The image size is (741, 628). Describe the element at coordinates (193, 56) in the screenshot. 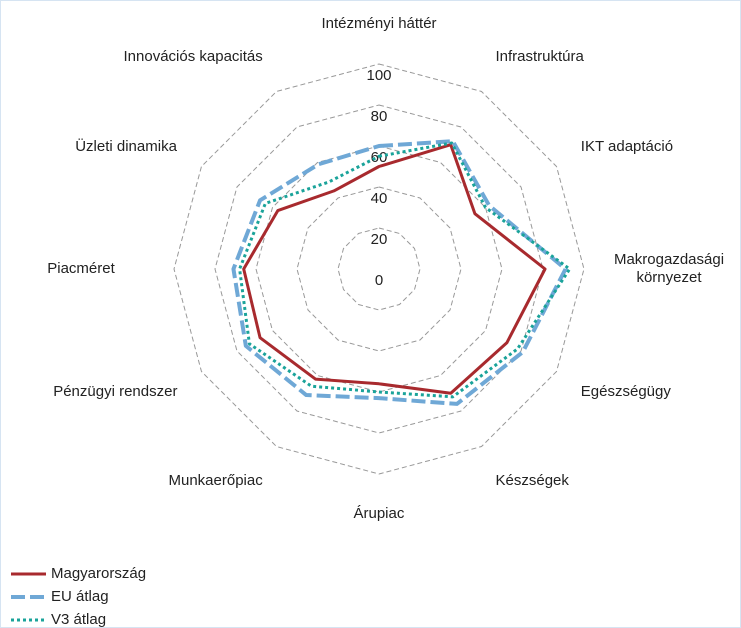

I see `category-label: Innovációs kapacitás` at that location.